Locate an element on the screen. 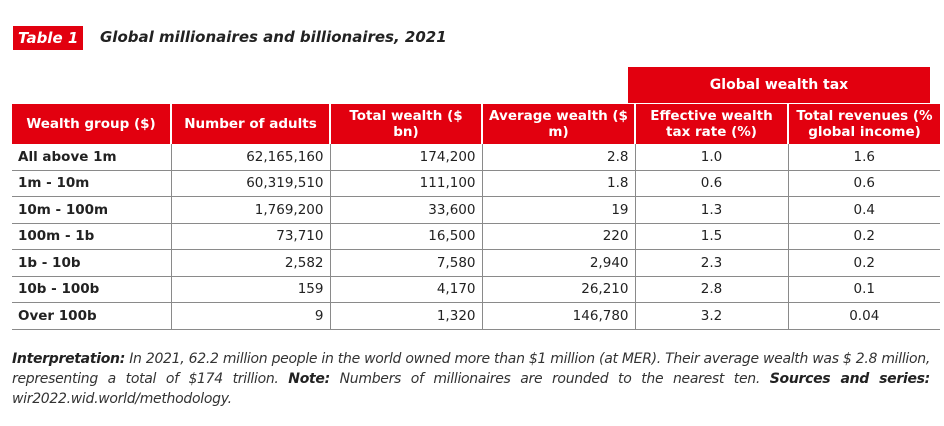  sources-text: wir2022.wid.world/methodology. is located at coordinates (122, 399).